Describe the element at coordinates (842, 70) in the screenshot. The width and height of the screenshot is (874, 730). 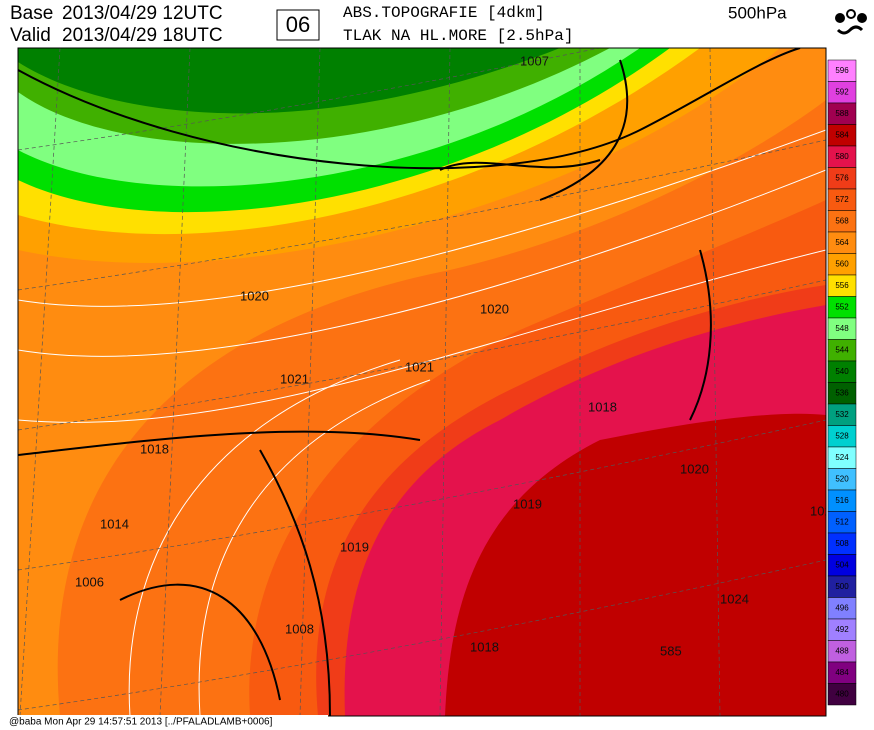
I see `legend-label: 596` at that location.